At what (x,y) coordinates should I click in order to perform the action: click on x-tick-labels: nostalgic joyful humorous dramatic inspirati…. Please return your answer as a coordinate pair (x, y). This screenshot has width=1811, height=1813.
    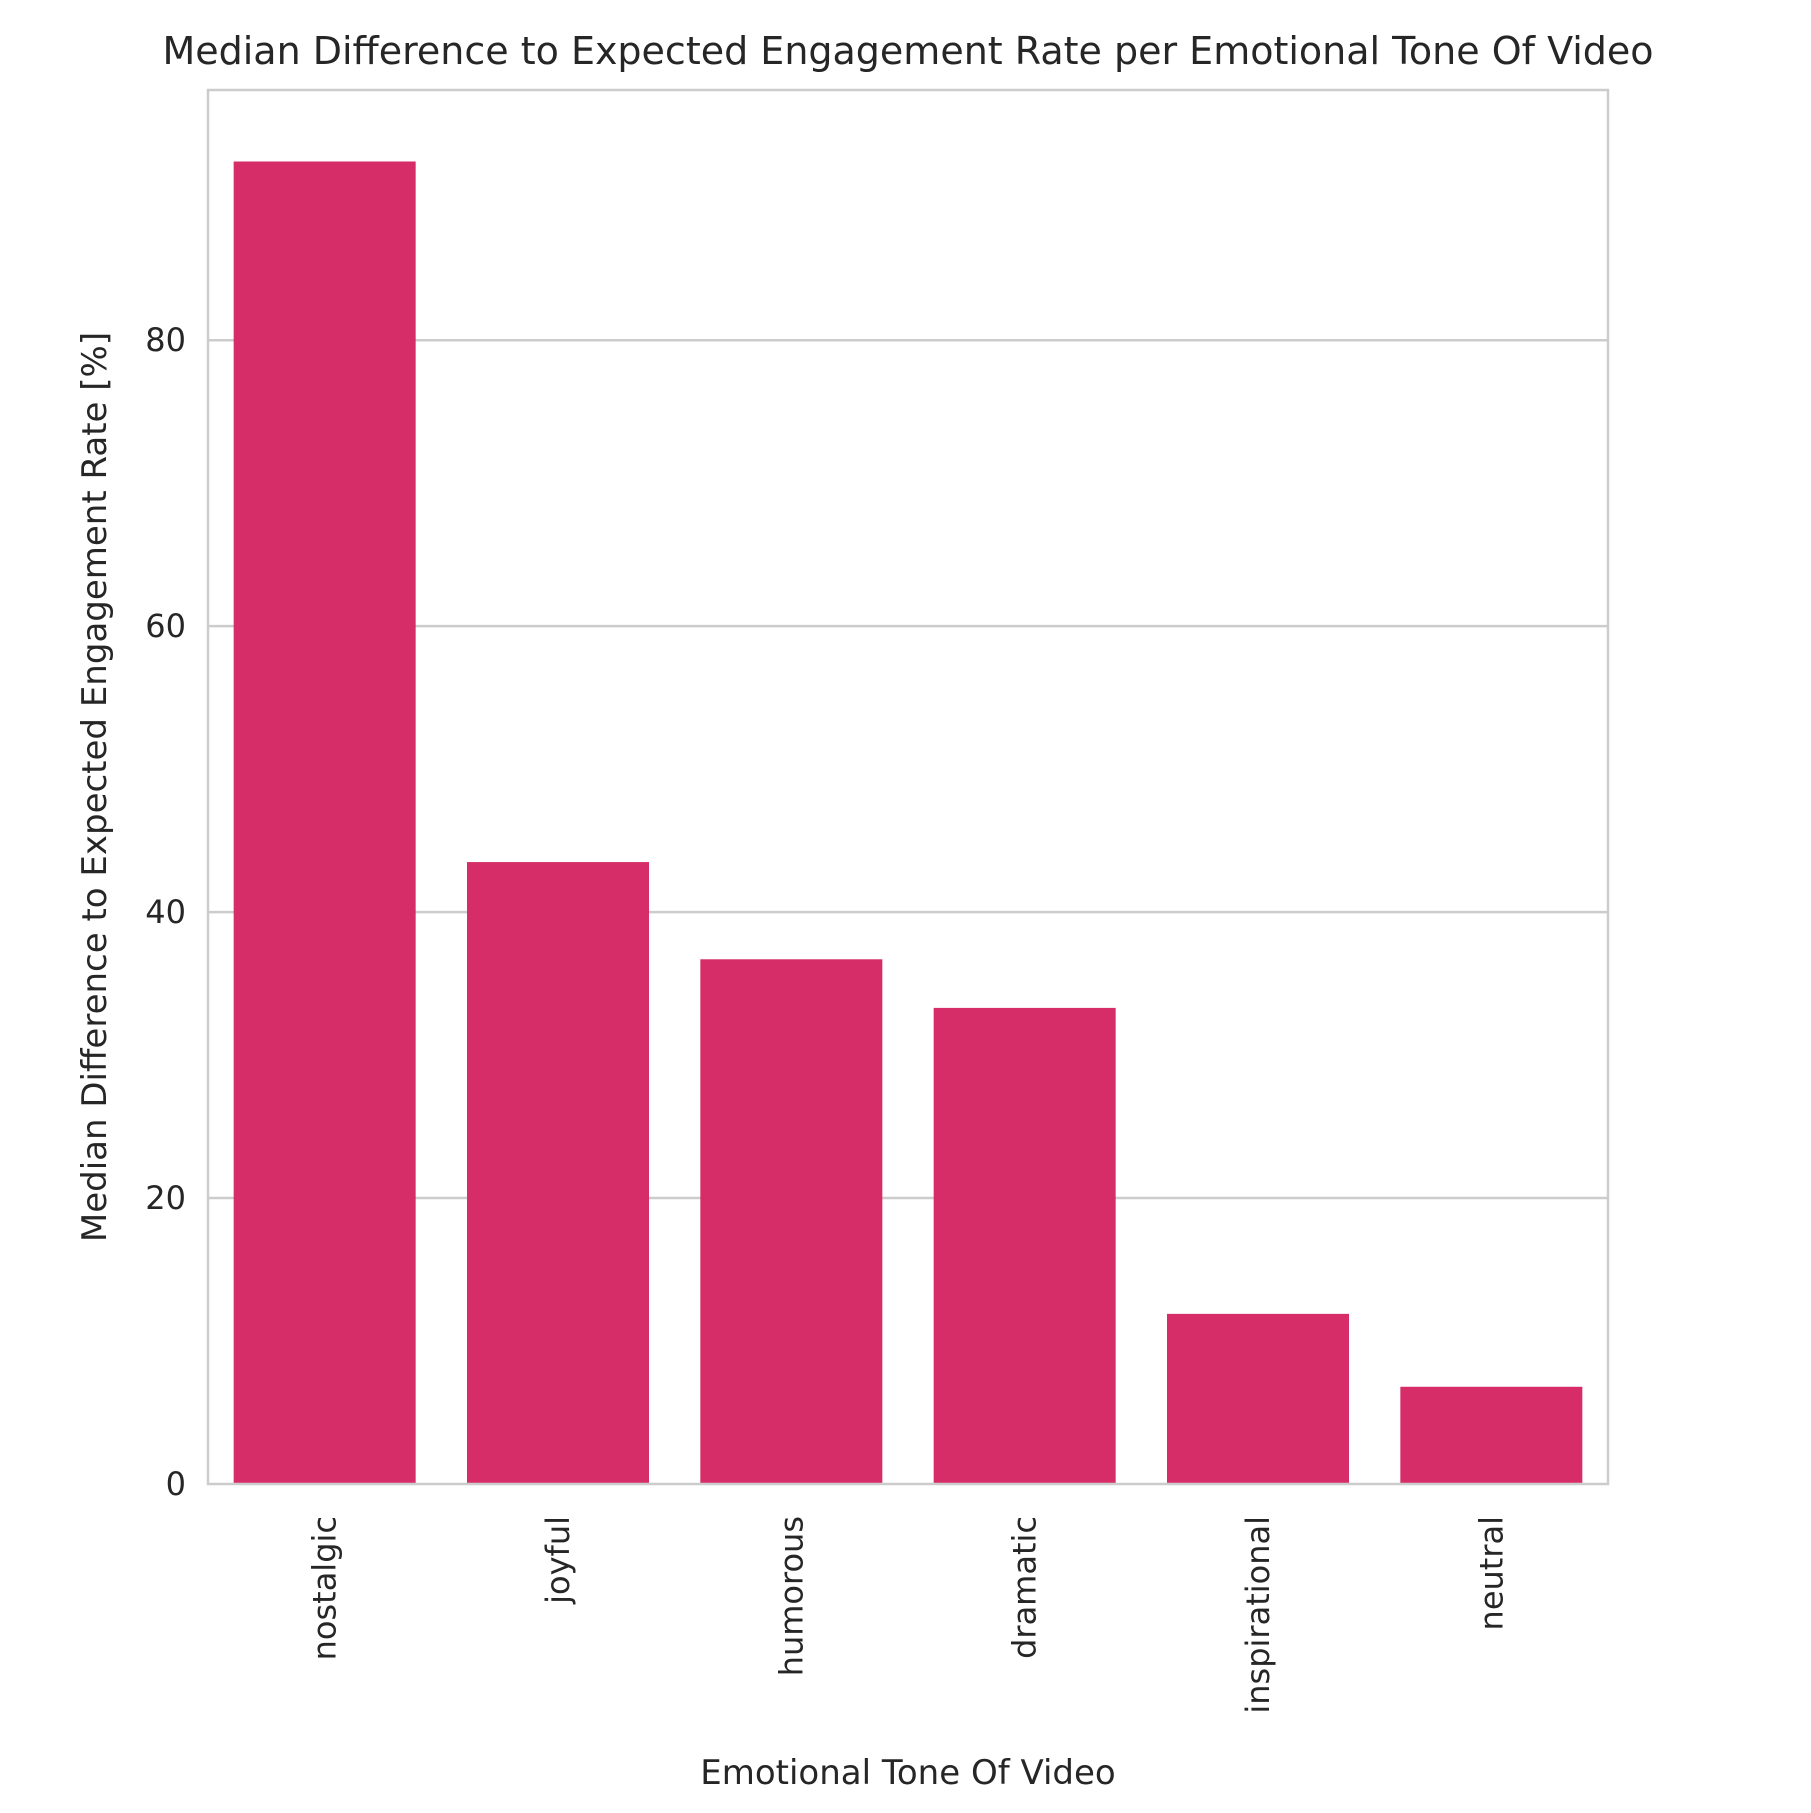
    Looking at the image, I should click on (908, 1615).